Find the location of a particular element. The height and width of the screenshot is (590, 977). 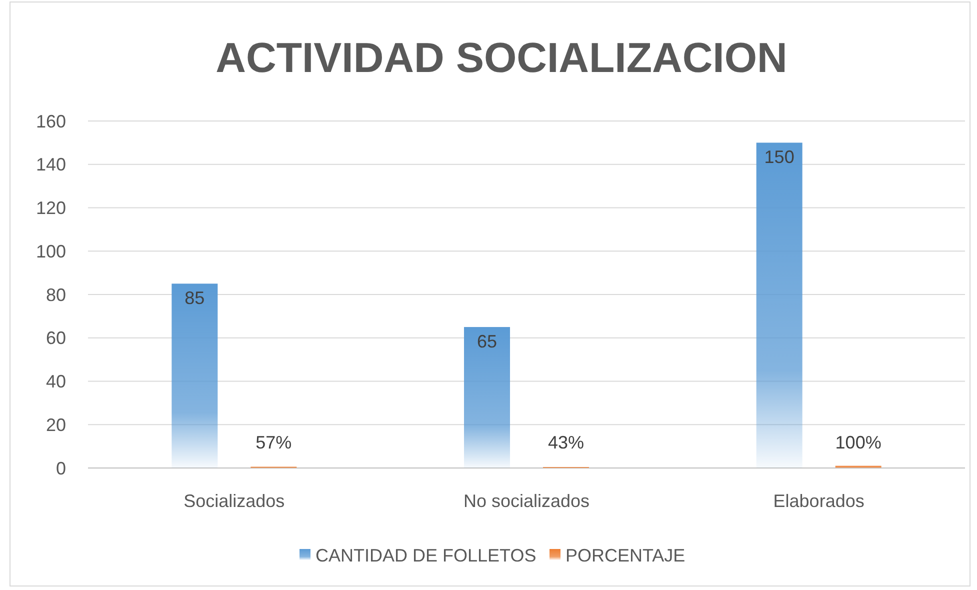

x-tick-label: No socializados is located at coordinates (526, 501).